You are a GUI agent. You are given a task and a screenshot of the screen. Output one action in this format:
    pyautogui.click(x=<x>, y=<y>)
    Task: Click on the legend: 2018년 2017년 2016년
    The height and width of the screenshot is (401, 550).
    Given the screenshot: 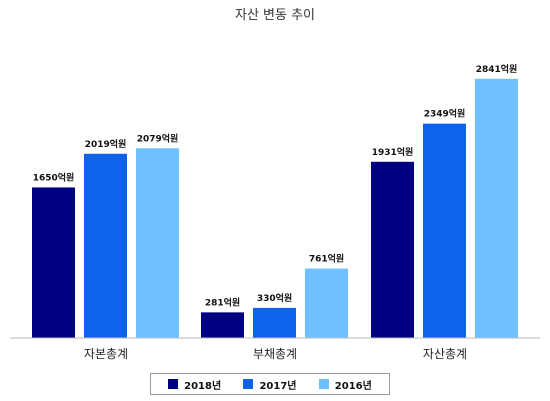 What is the action you would take?
    pyautogui.click(x=270, y=384)
    